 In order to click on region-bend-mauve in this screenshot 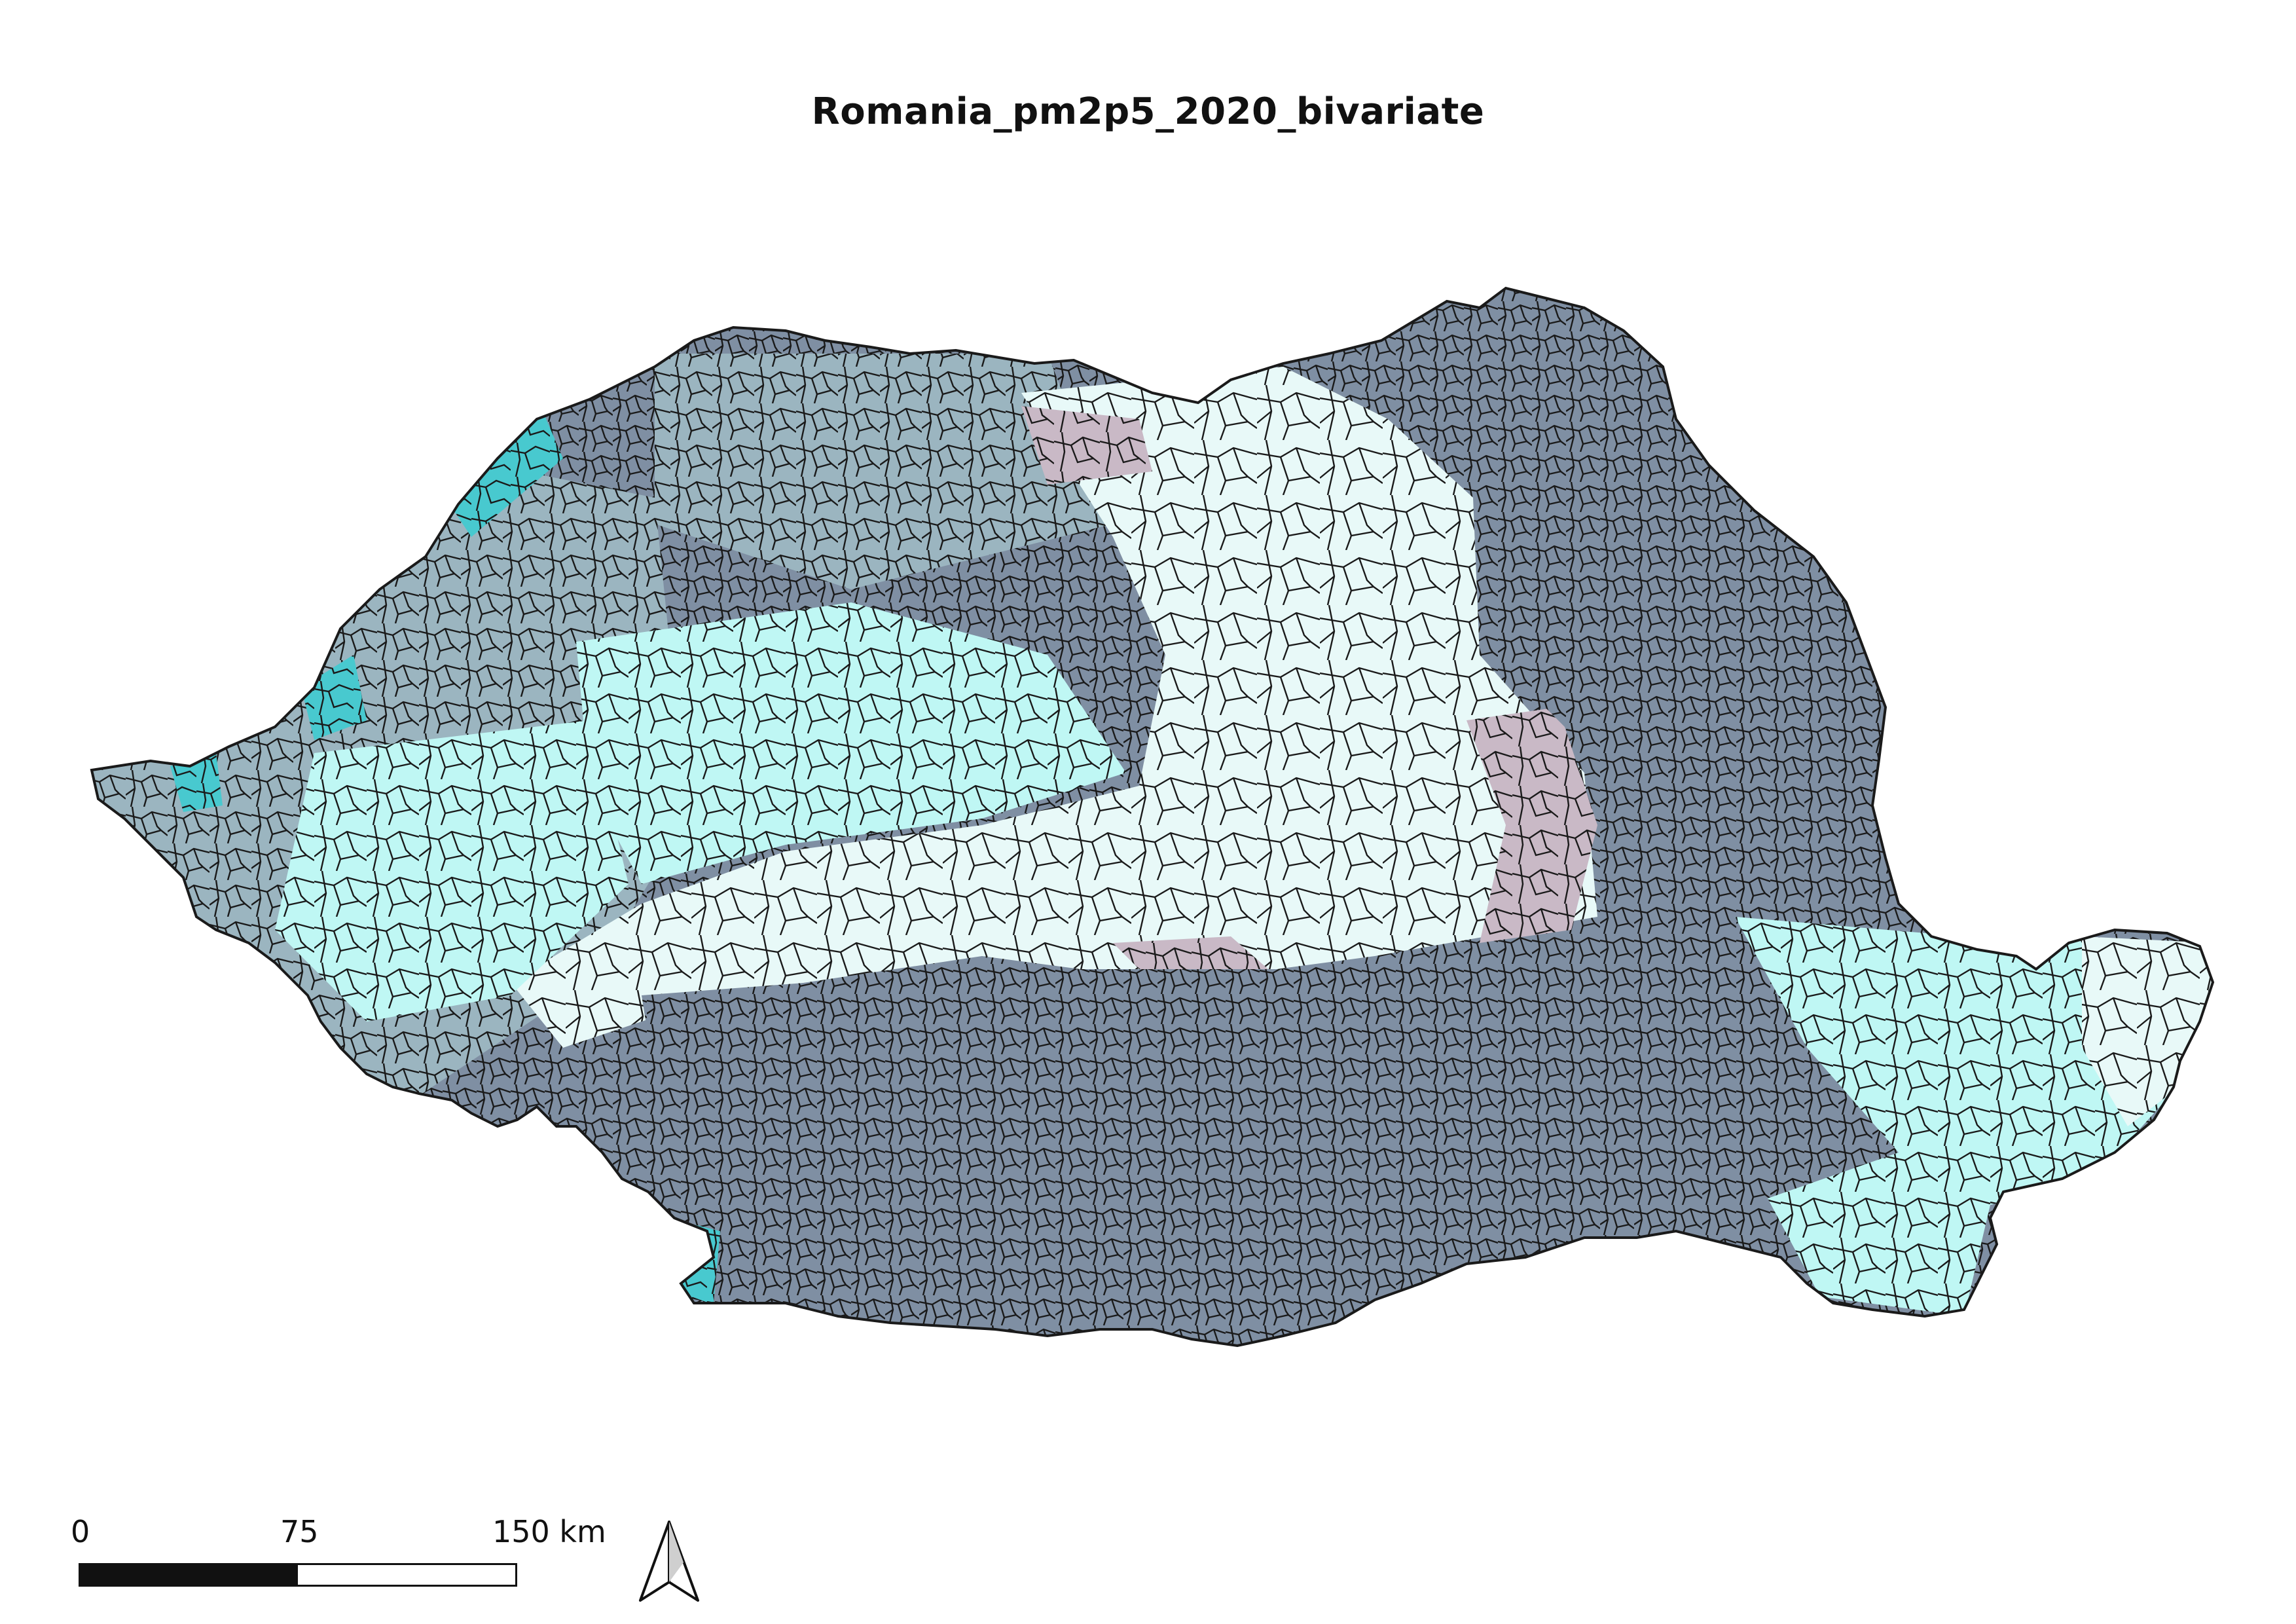, I will do `click(1532, 825)`.